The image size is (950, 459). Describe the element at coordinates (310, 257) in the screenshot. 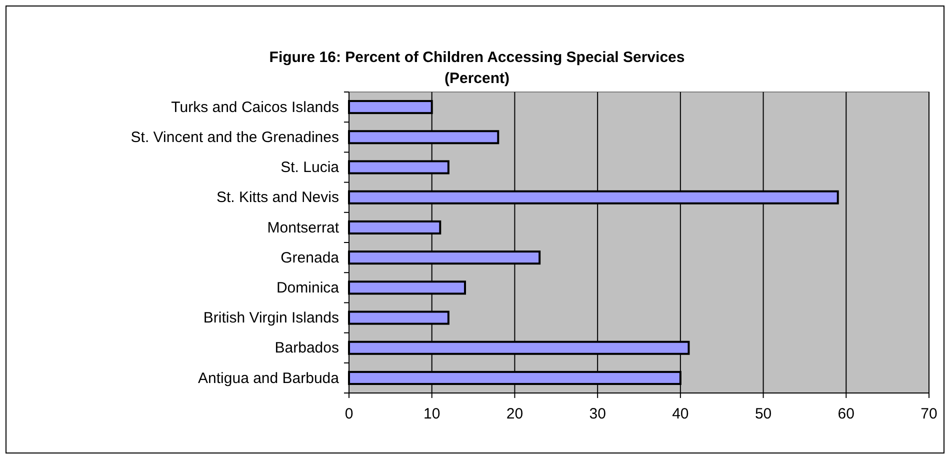

I see `y-tick-label: Grenada` at that location.